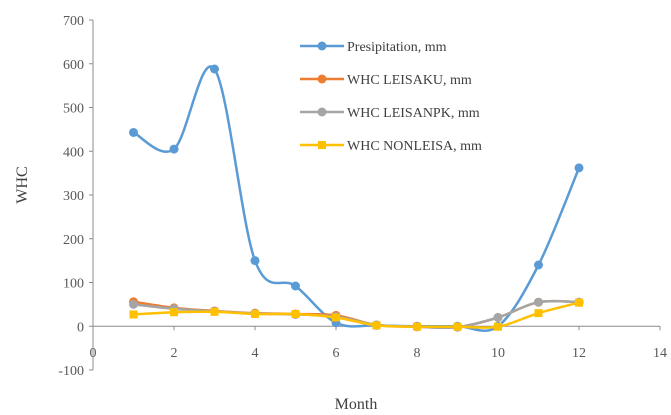 The width and height of the screenshot is (671, 415). I want to click on y-tick-label: 600, so click(73, 65).